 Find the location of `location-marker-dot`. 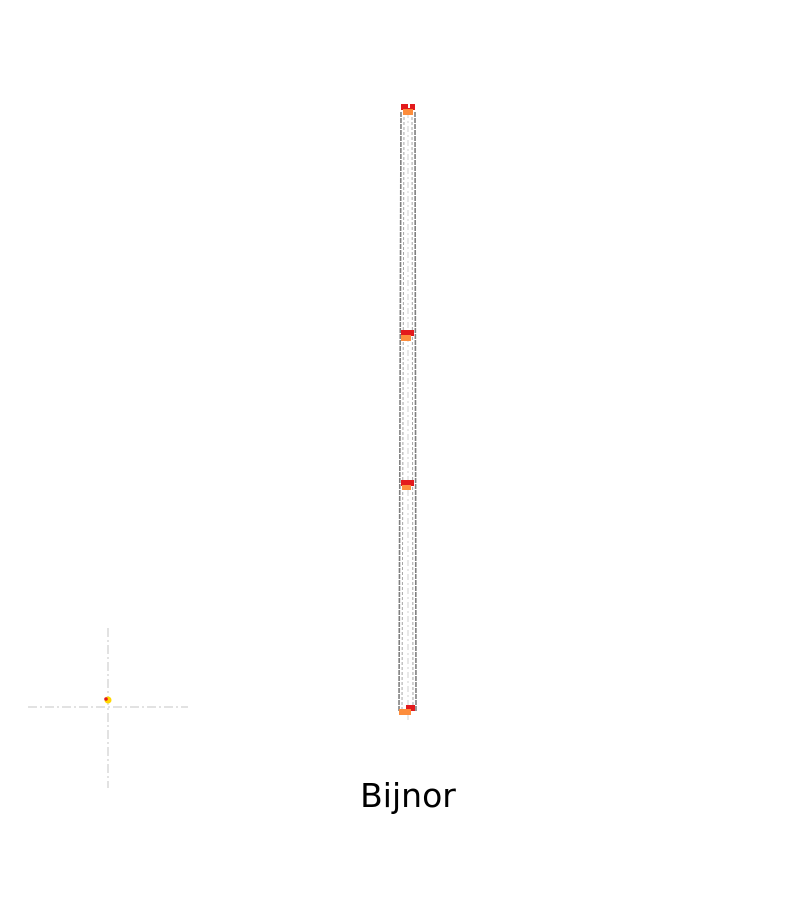

location-marker-dot is located at coordinates (106, 699).